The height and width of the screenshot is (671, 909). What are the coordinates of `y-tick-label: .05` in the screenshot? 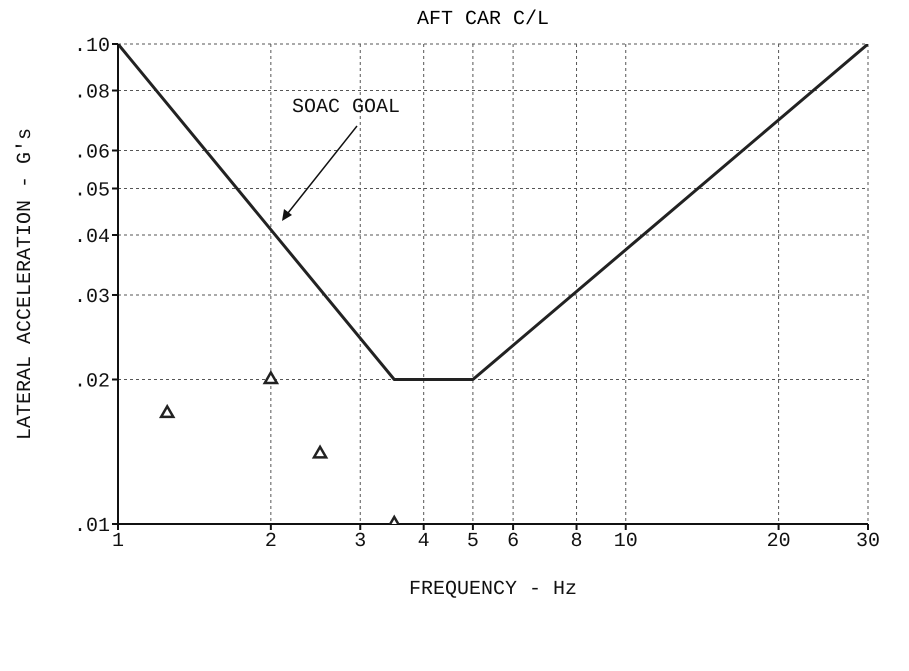 It's located at (92, 191).